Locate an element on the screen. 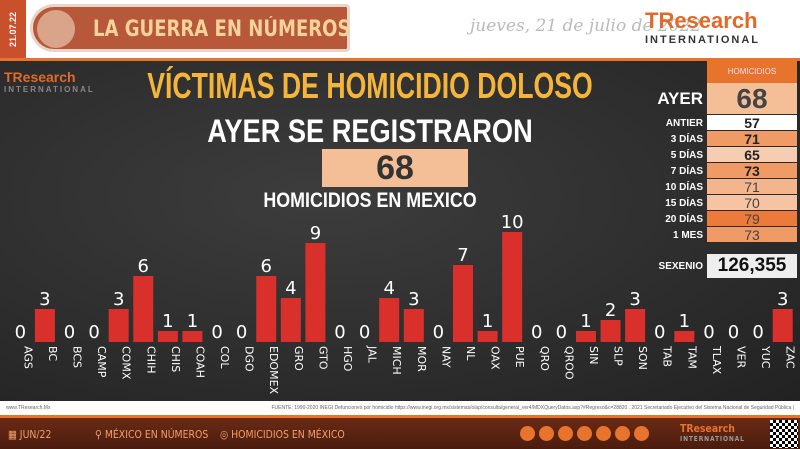 The height and width of the screenshot is (449, 800). data-label: 6 is located at coordinates (143, 266).